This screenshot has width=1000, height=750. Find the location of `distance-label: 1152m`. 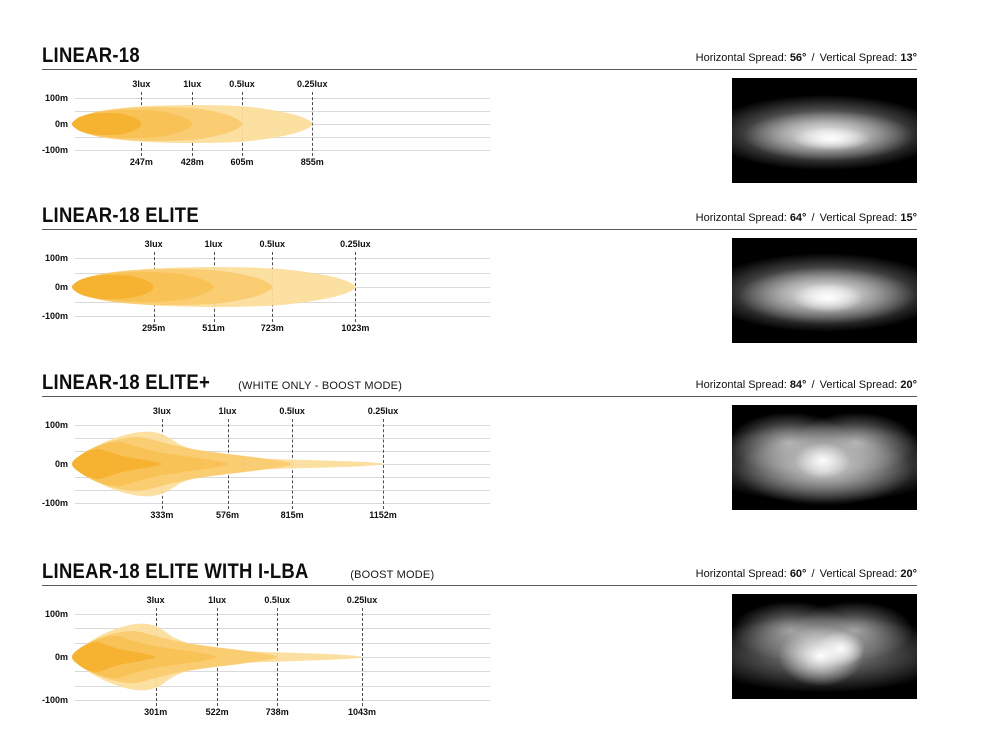

distance-label: 1152m is located at coordinates (383, 515).